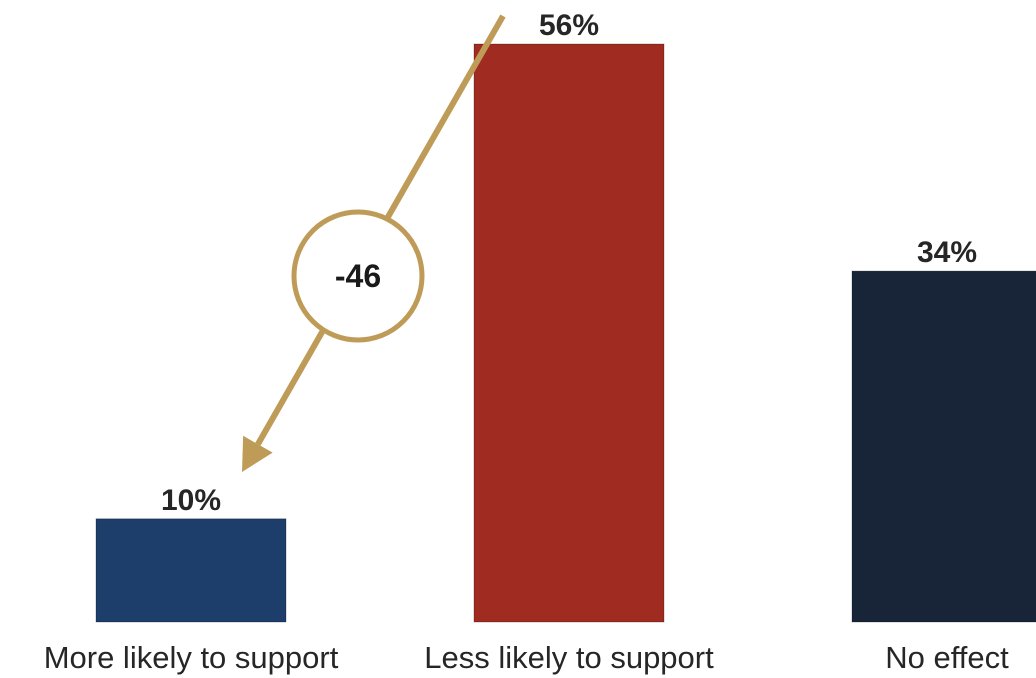 The width and height of the screenshot is (1036, 678). I want to click on data-label-1: 10%, so click(191, 500).